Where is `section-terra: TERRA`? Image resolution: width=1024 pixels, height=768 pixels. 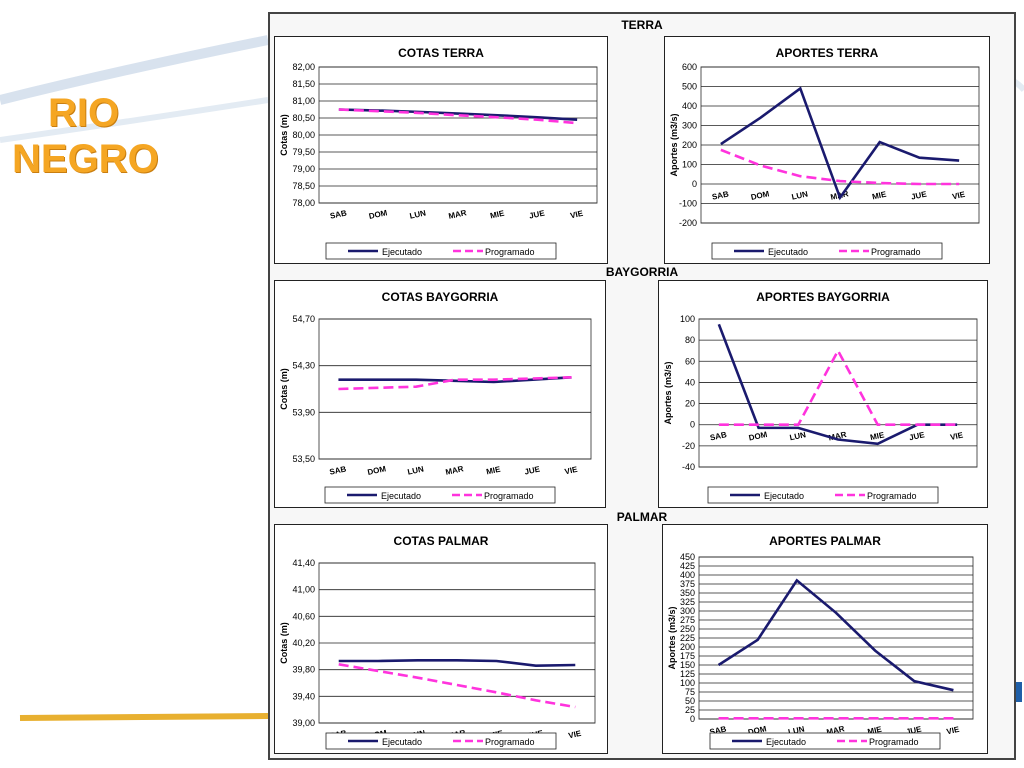 section-terra: TERRA is located at coordinates (642, 25).